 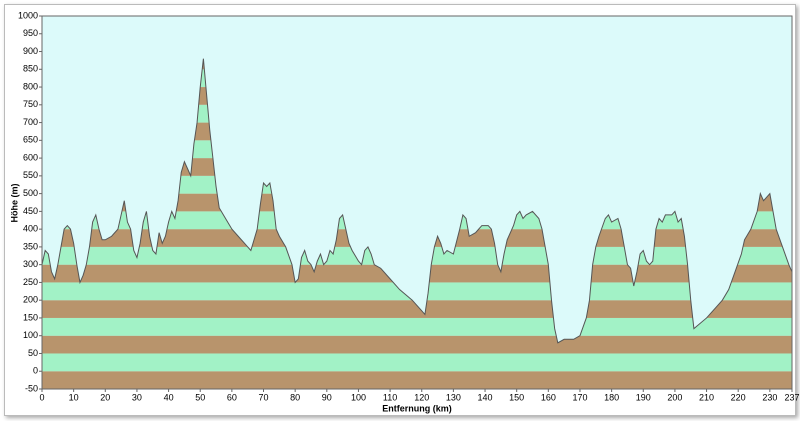 I want to click on x-tick-label: 60, so click(x=232, y=397).